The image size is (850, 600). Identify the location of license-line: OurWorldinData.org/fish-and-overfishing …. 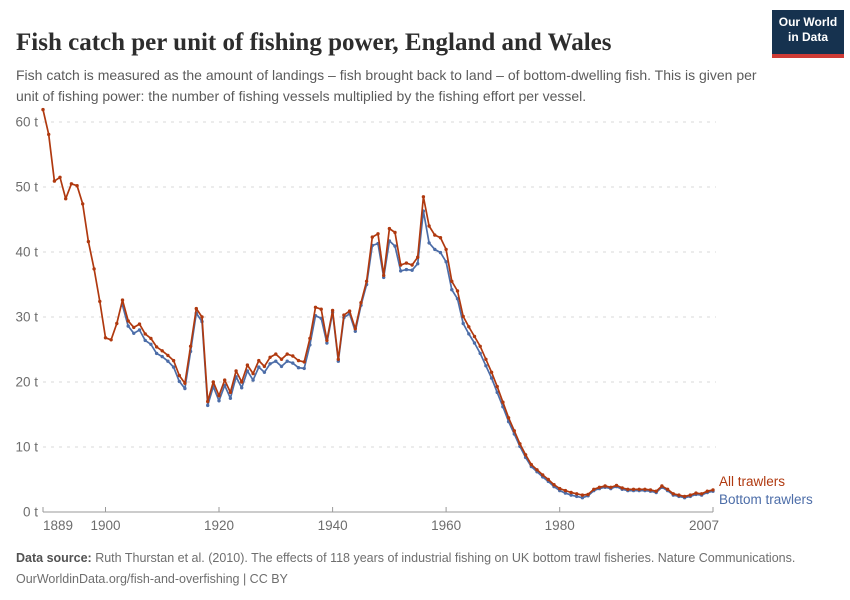
(152, 579).